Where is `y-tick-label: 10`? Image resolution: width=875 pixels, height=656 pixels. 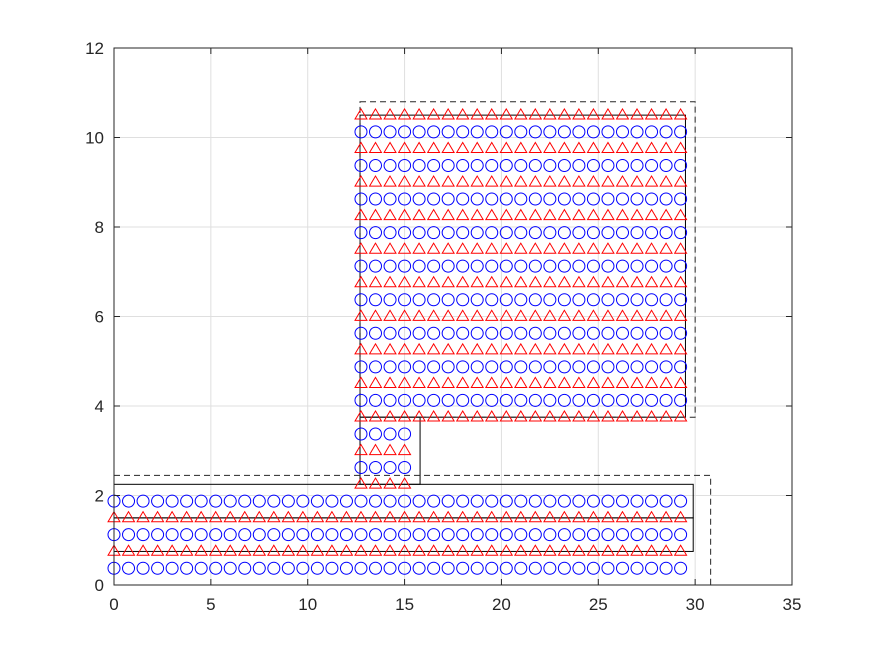 y-tick-label: 10 is located at coordinates (94, 138).